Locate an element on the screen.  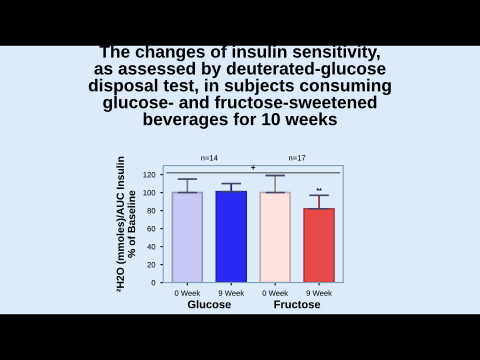
y-axis-title: ²H2O (mmoles)/AUC Insulin % of Baseline is located at coordinates (126, 224).